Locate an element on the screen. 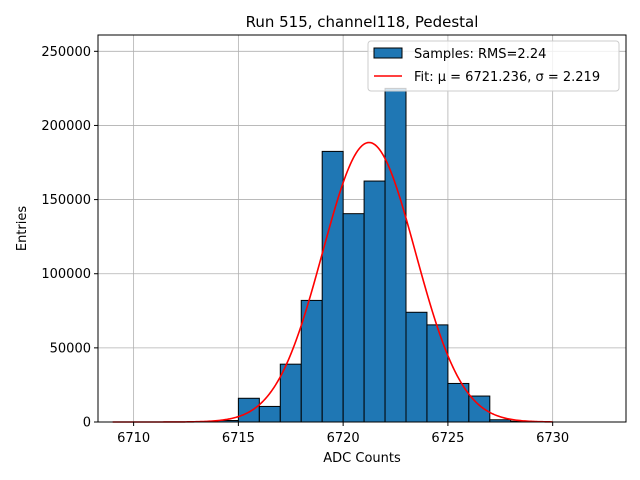 Image resolution: width=640 pixels, height=480 pixels. x-tick-label: 6715 is located at coordinates (238, 438).